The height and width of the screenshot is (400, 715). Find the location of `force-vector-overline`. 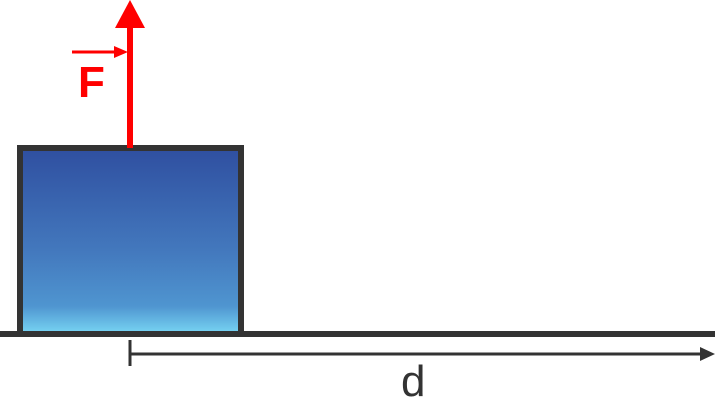

force-vector-overline is located at coordinates (100, 52).